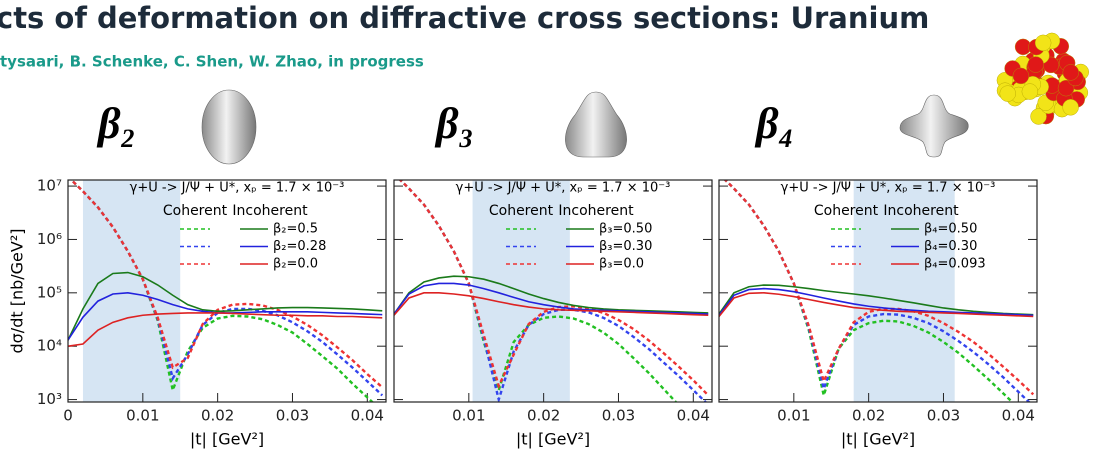 The width and height of the screenshot is (1093, 453). What do you see at coordinates (116, 123) in the screenshot?
I see `panel-label: β₂` at bounding box center [116, 123].